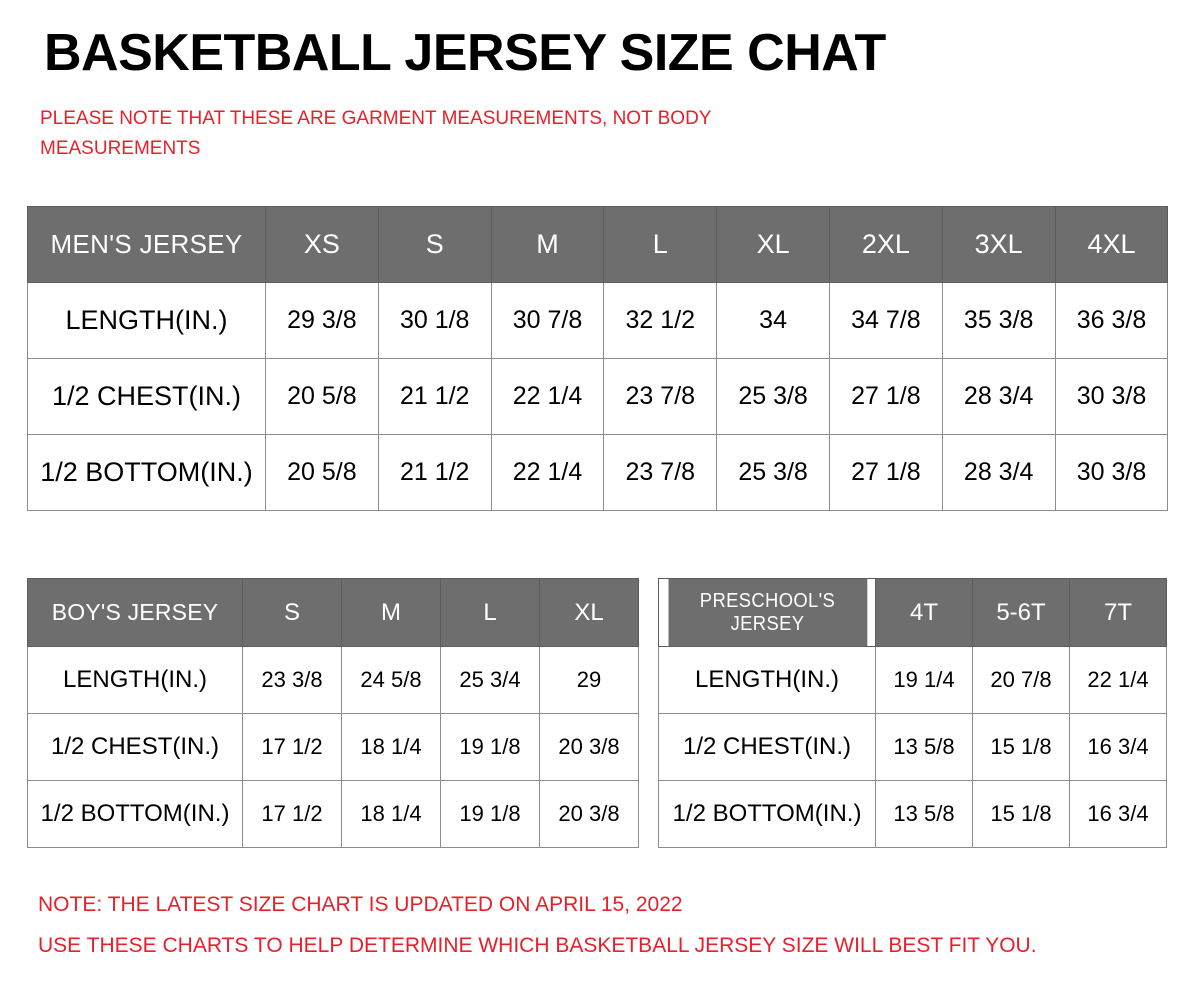  I want to click on table-row: LENGTH(IN.) 23 3/8 24 5/8 25 3/4 29, so click(333, 680).